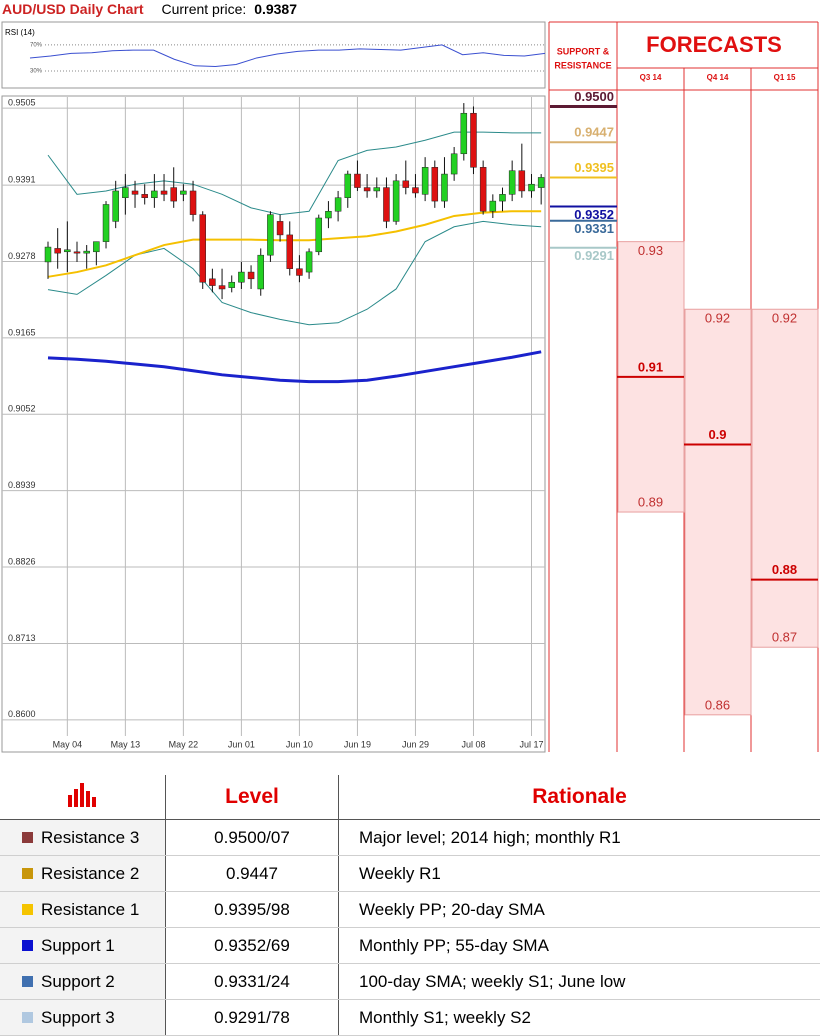 This screenshot has height=1036, width=820. I want to click on level-value: 0.9395/98, so click(252, 910).